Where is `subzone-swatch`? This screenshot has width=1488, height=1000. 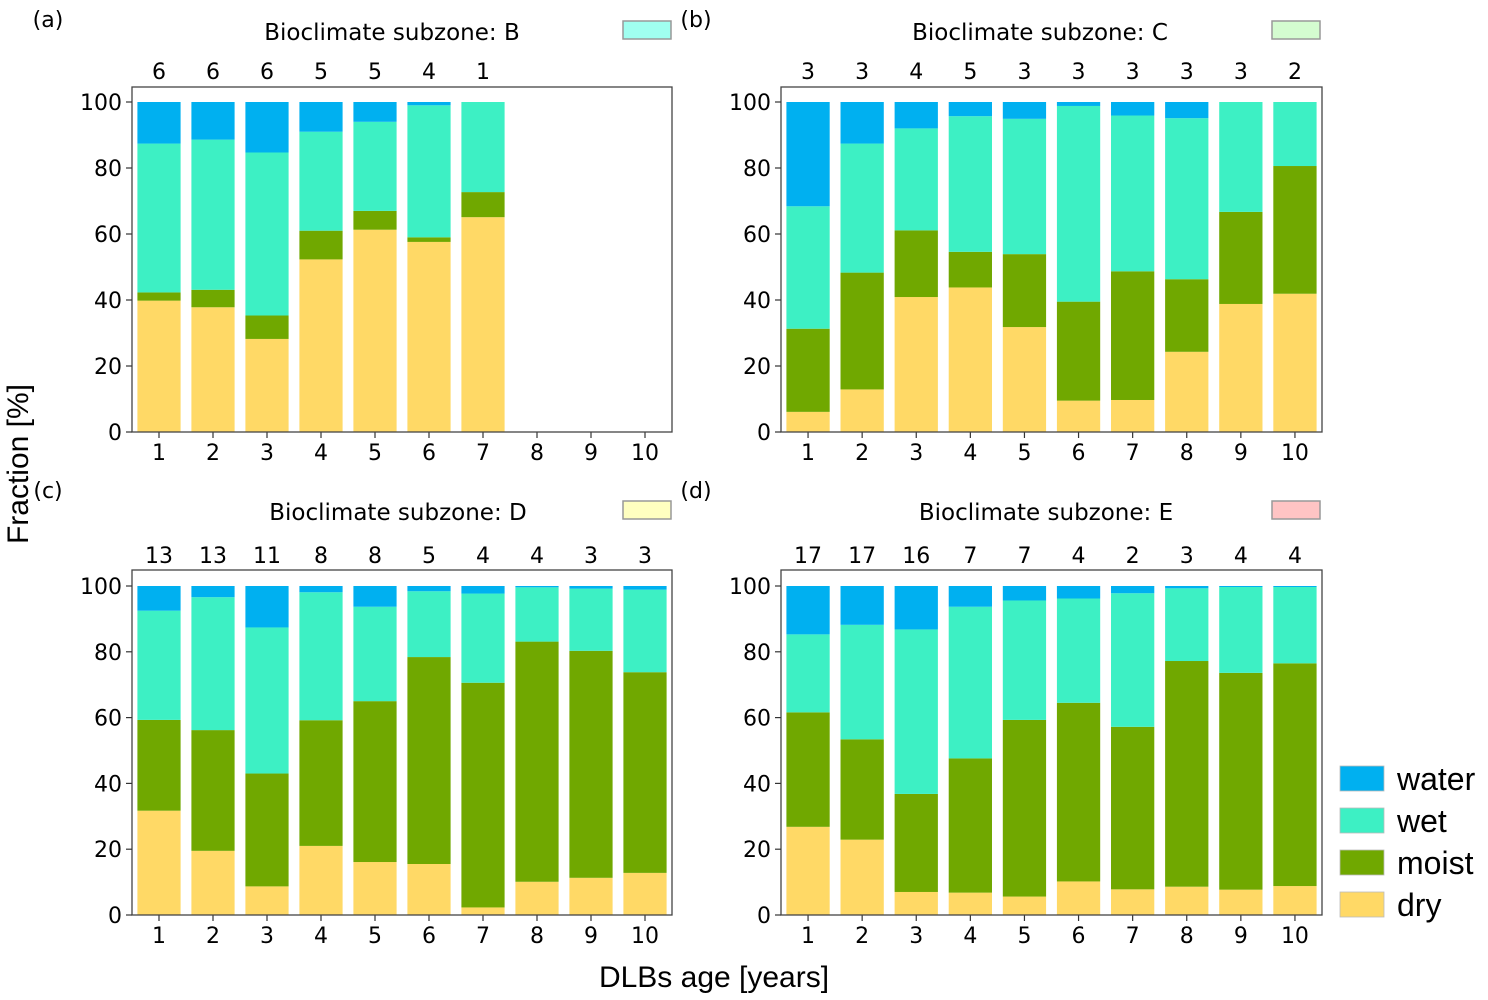 subzone-swatch is located at coordinates (647, 30).